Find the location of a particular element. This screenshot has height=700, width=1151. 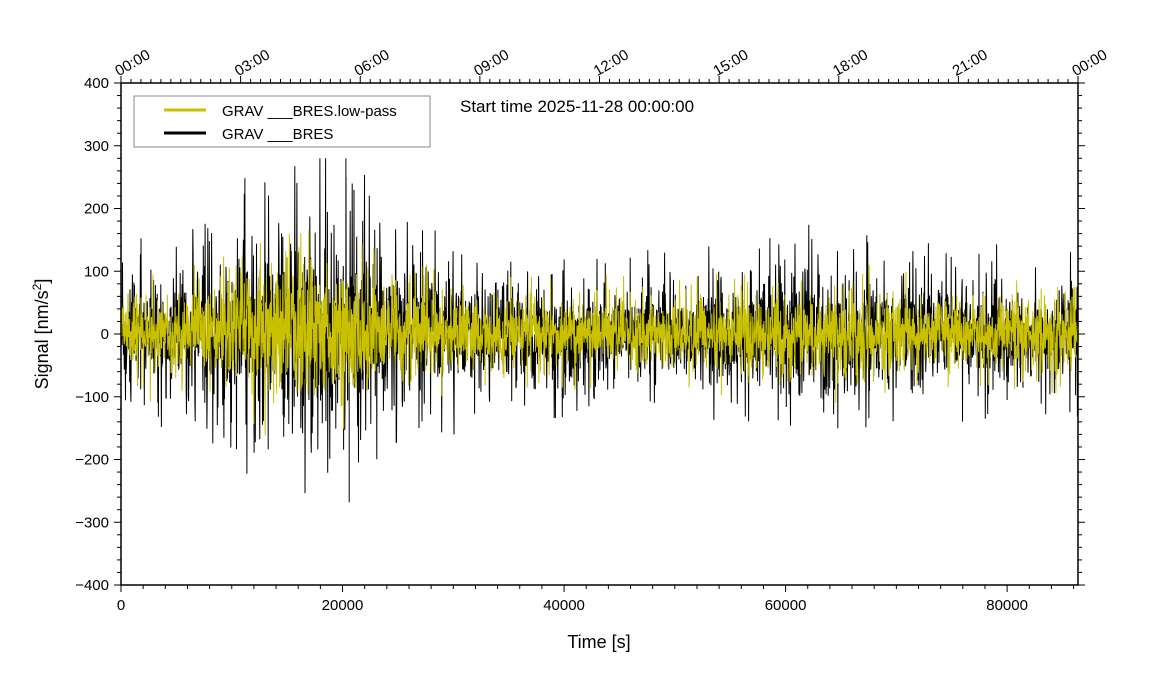

legend-box is located at coordinates (282, 121).